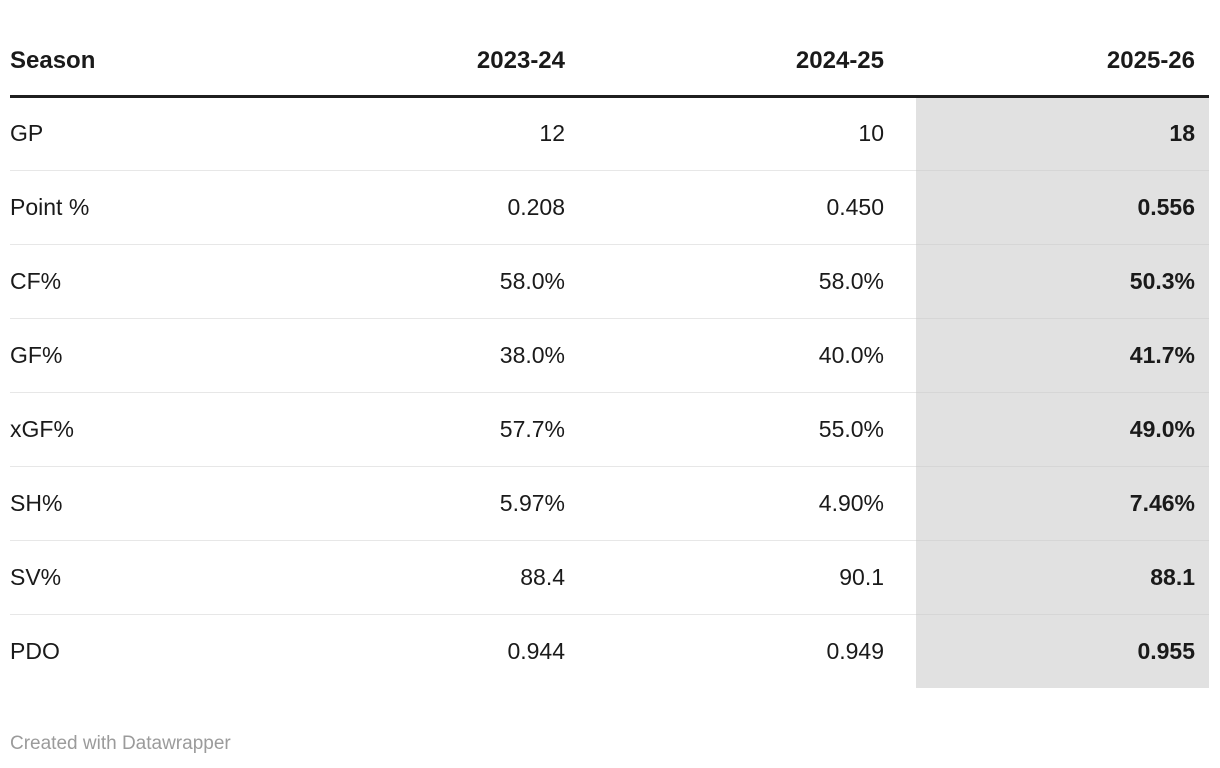  I want to click on stat-value: 57.7%, so click(437, 429).